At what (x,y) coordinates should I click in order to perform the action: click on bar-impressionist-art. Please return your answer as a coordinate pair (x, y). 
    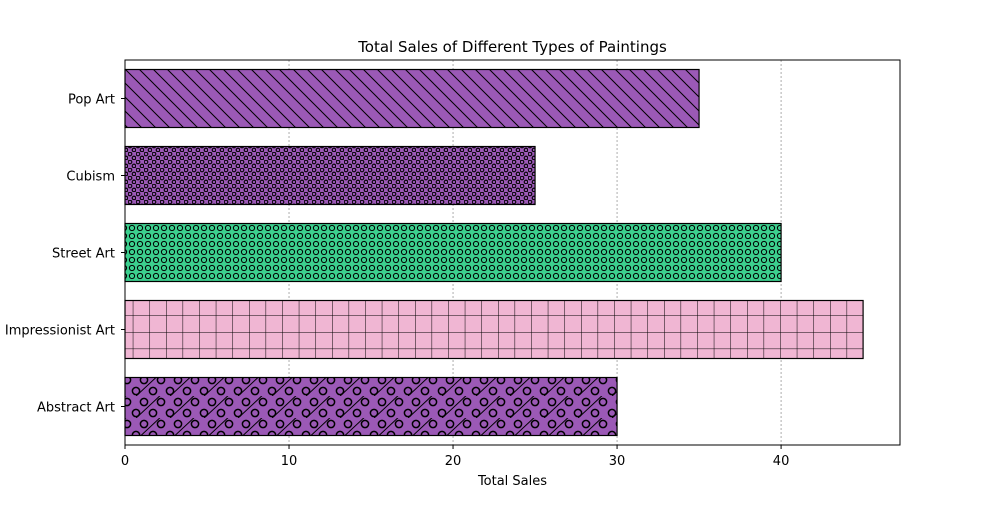
    Looking at the image, I should click on (494, 329).